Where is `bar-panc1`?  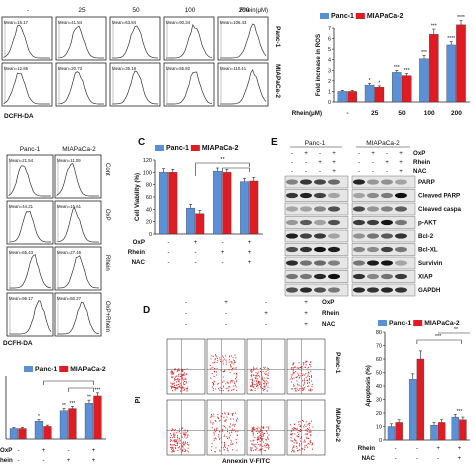
bar-panc1 is located at coordinates (245, 208).